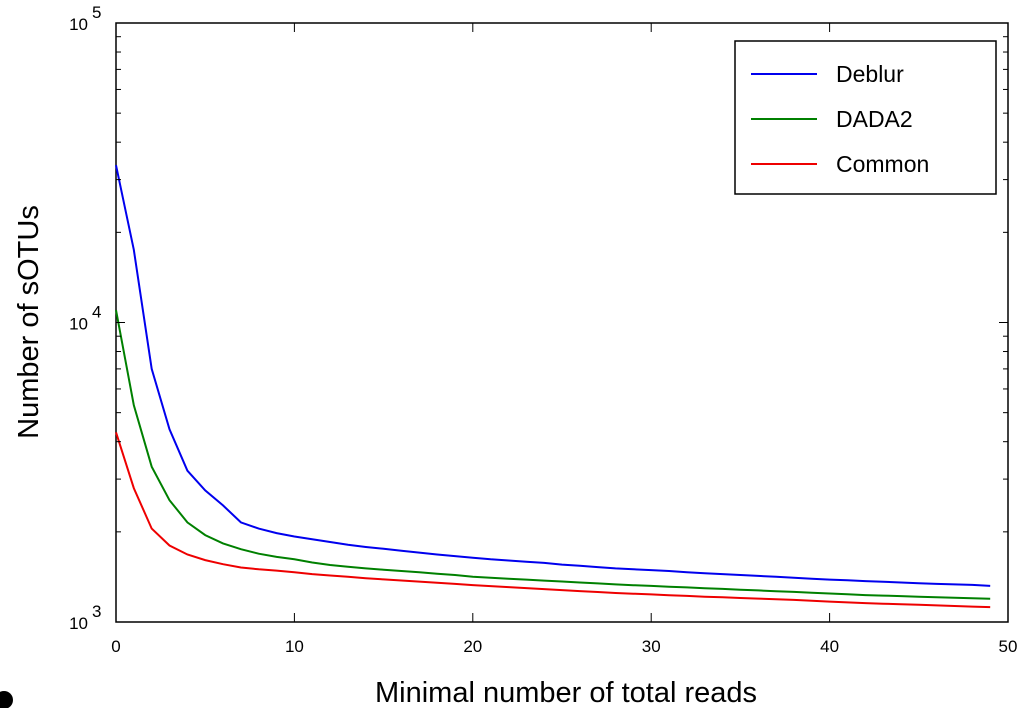 The width and height of the screenshot is (1022, 708). What do you see at coordinates (29, 322) in the screenshot?
I see `y-axis-title: Number of sOTUs` at bounding box center [29, 322].